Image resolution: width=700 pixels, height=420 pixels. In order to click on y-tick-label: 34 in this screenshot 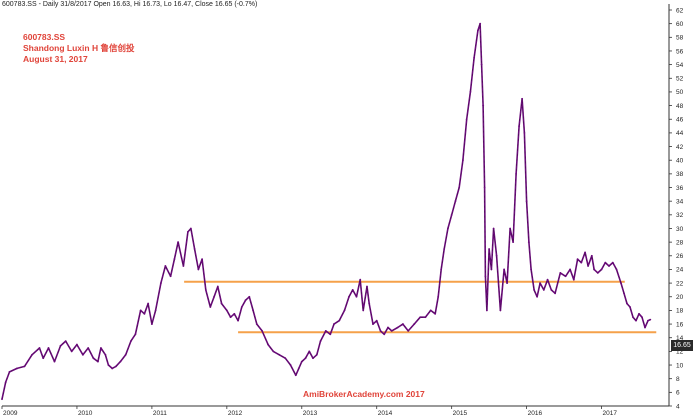, I will do `click(680, 201)`.